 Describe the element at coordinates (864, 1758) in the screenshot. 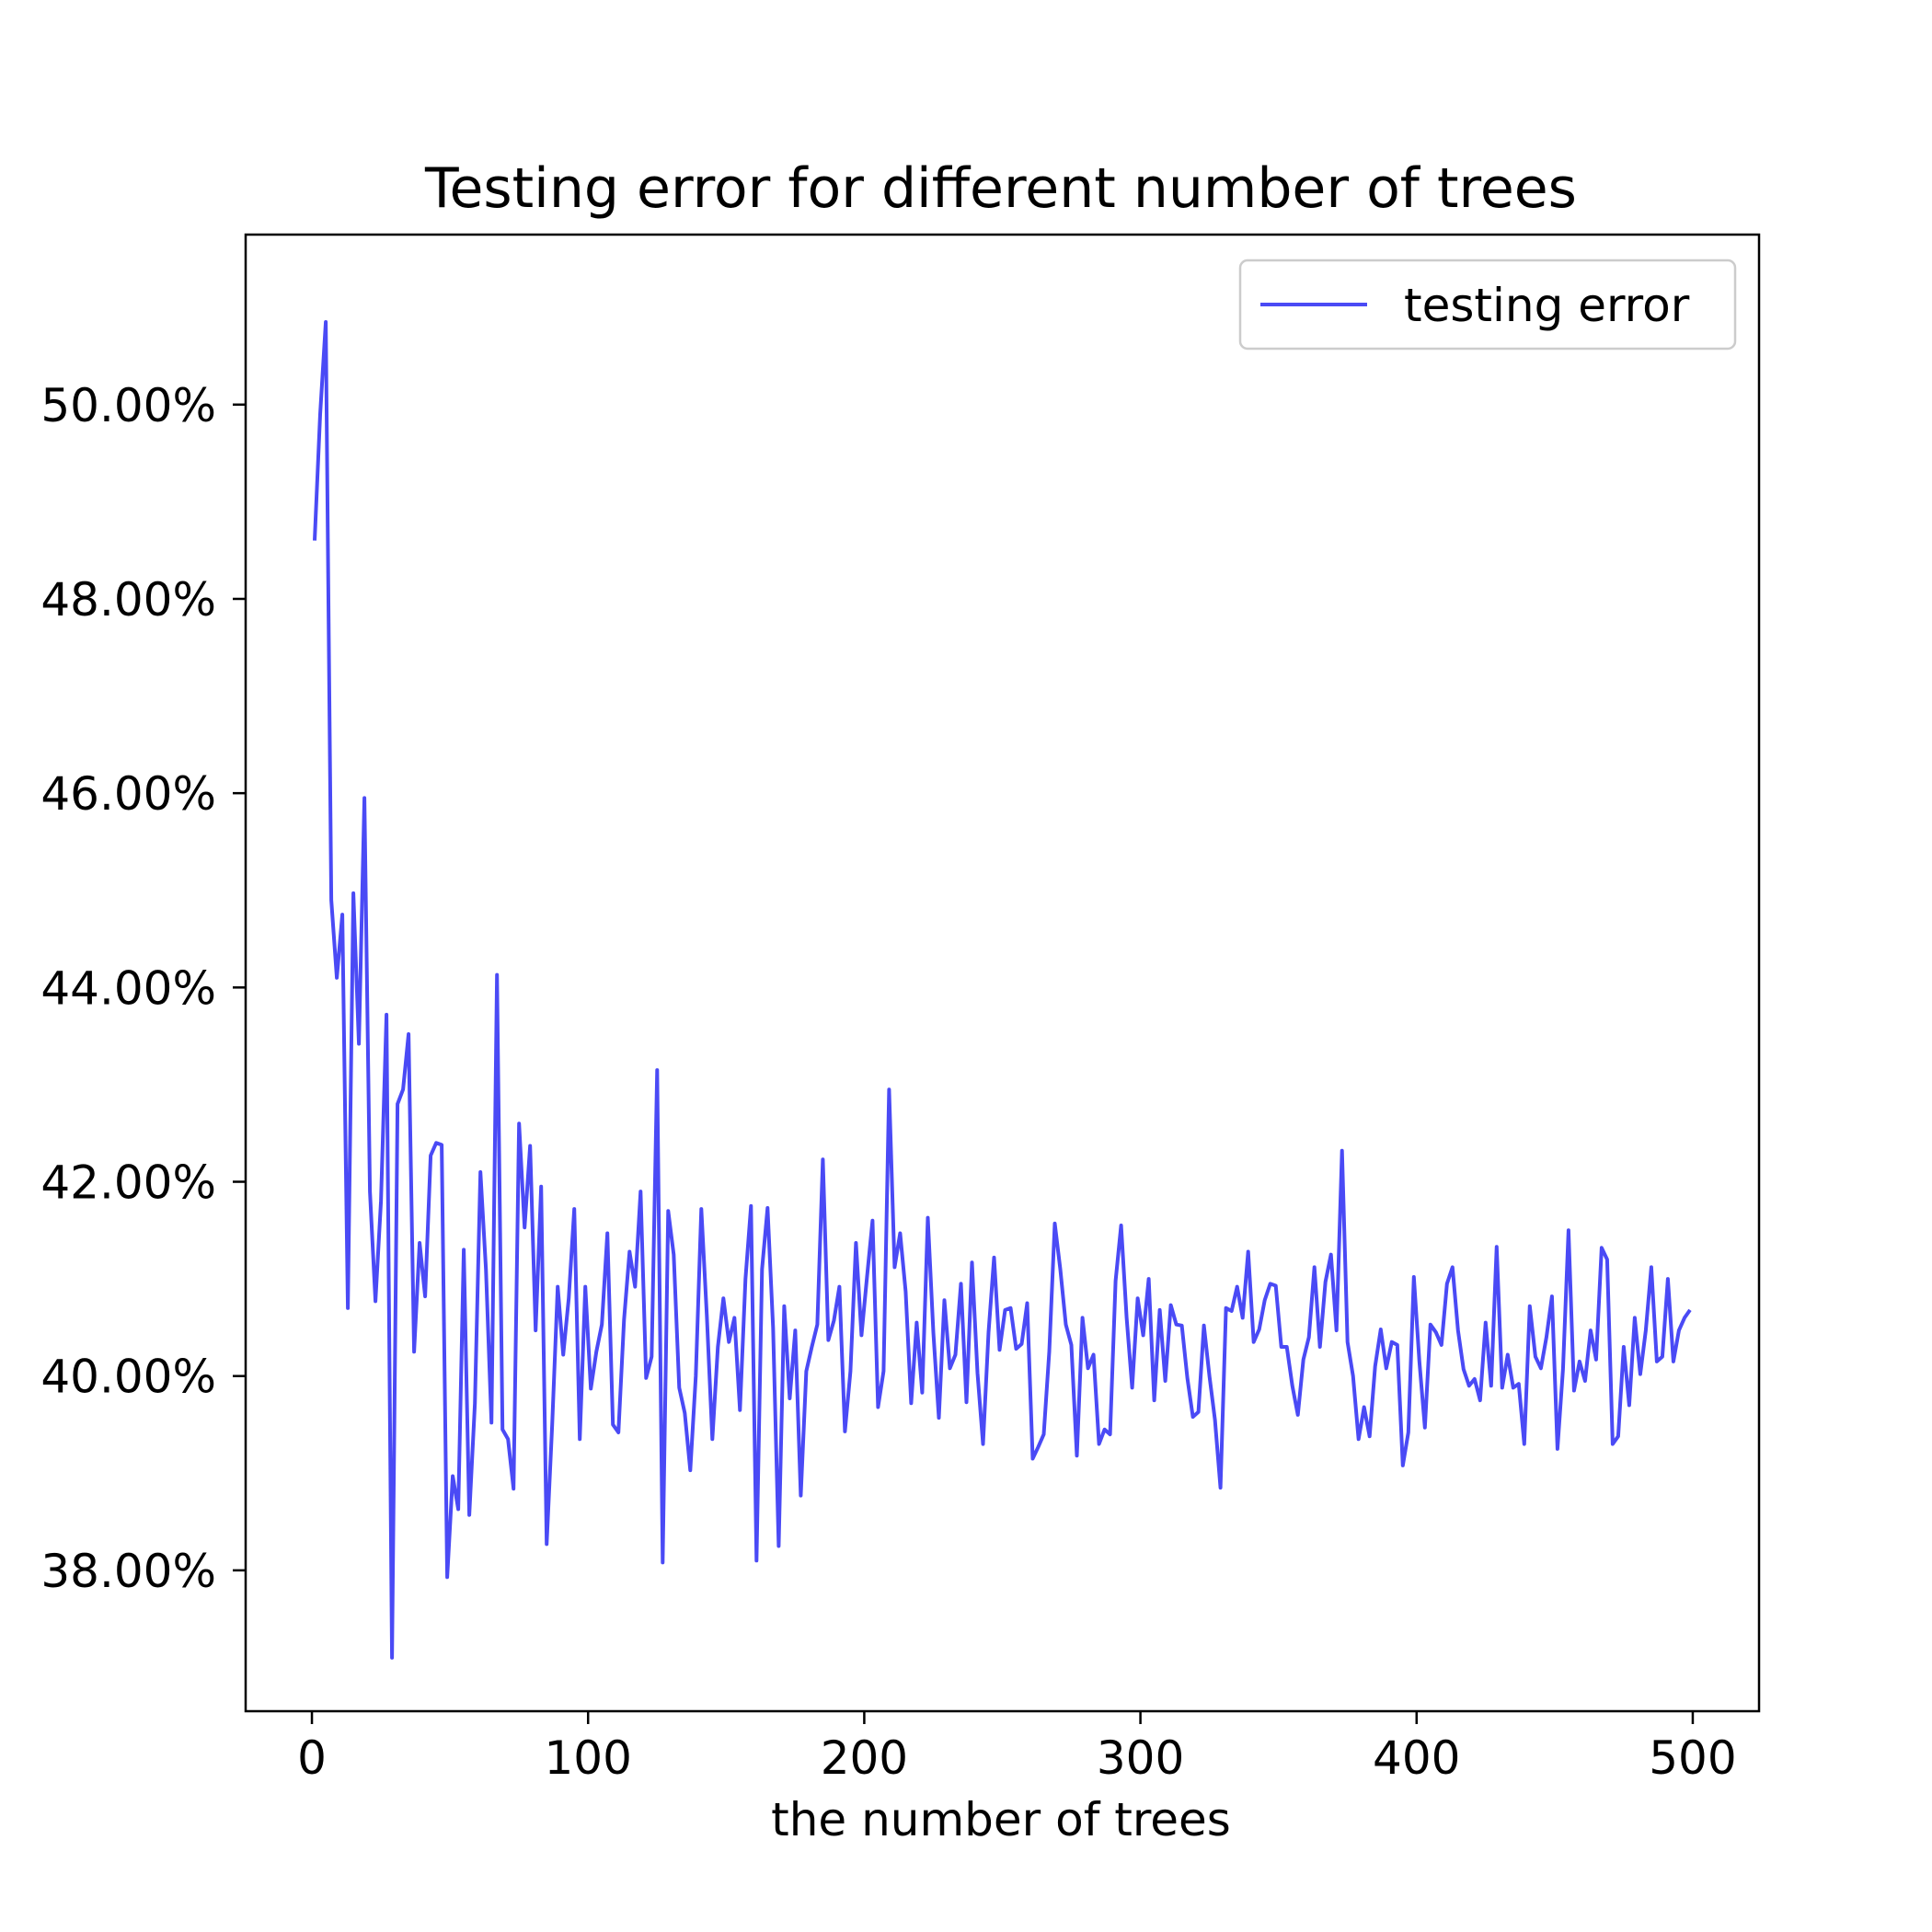

I see `x-tick-label: 200` at that location.